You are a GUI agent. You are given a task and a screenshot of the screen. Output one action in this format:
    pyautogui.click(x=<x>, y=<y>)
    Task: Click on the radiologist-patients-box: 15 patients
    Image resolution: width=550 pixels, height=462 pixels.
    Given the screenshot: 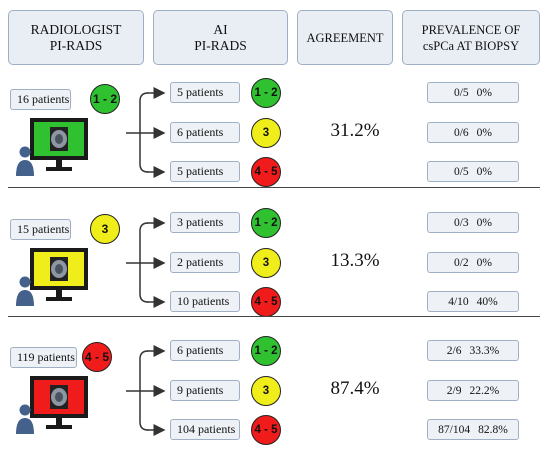 What is the action you would take?
    pyautogui.click(x=40, y=229)
    